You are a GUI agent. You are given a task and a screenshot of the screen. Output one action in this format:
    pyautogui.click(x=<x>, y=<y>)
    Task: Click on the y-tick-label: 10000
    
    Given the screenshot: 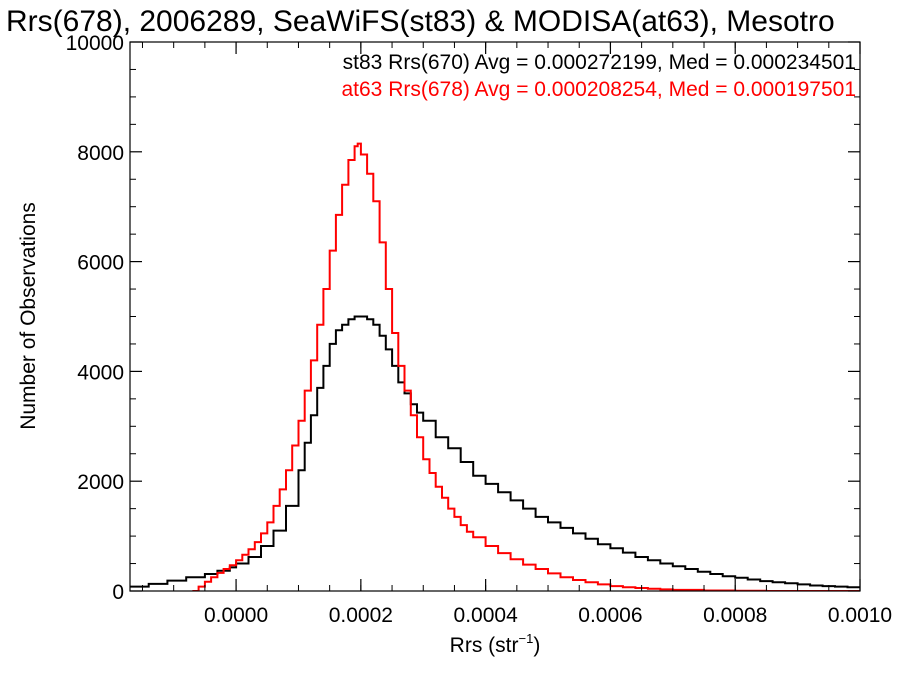 What is the action you would take?
    pyautogui.click(x=95, y=43)
    